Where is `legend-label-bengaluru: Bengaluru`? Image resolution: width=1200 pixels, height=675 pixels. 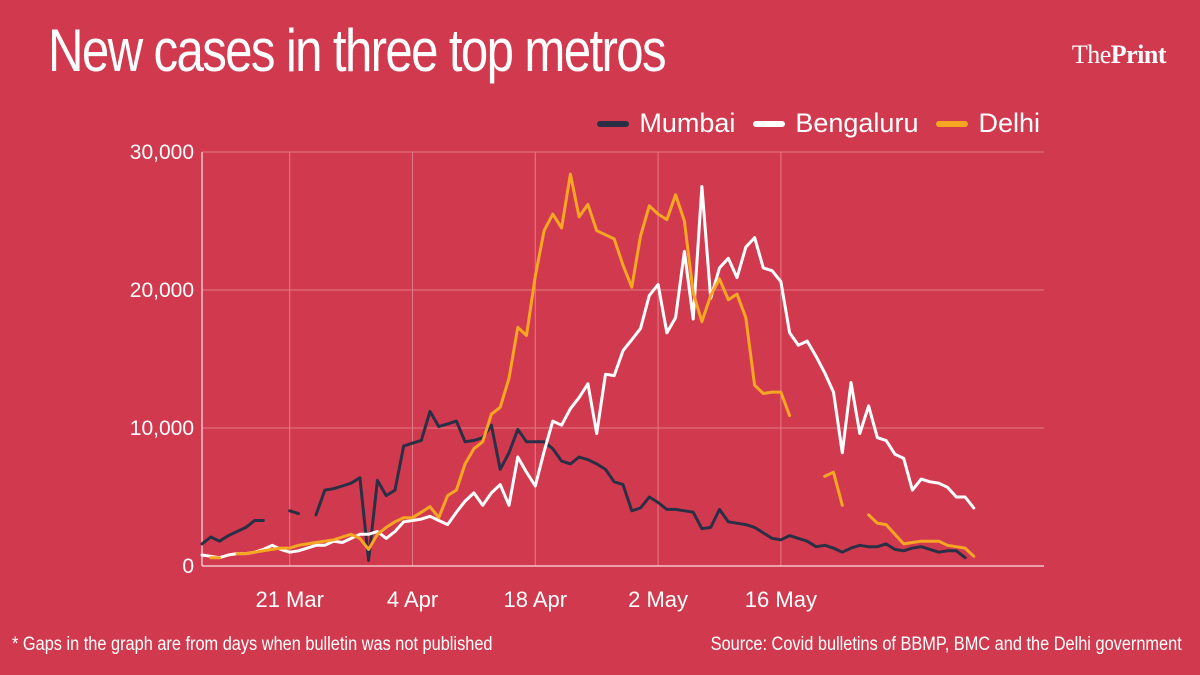 legend-label-bengaluru: Bengaluru is located at coordinates (857, 123).